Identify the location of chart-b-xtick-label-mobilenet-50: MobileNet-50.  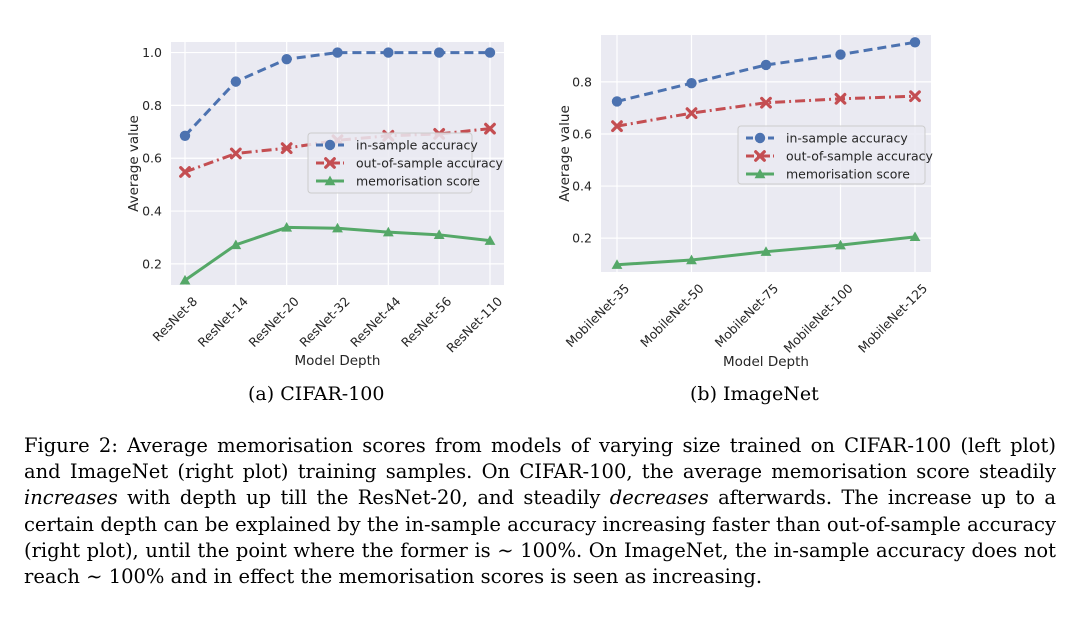
(672, 316).